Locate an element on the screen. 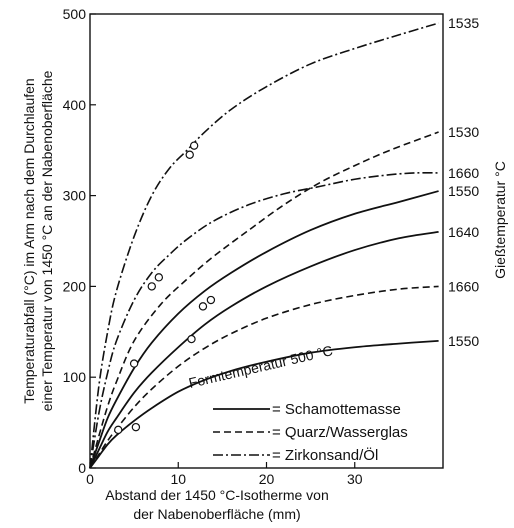 This screenshot has height=528, width=514. y-tick-label-0: 0 is located at coordinates (82, 468).